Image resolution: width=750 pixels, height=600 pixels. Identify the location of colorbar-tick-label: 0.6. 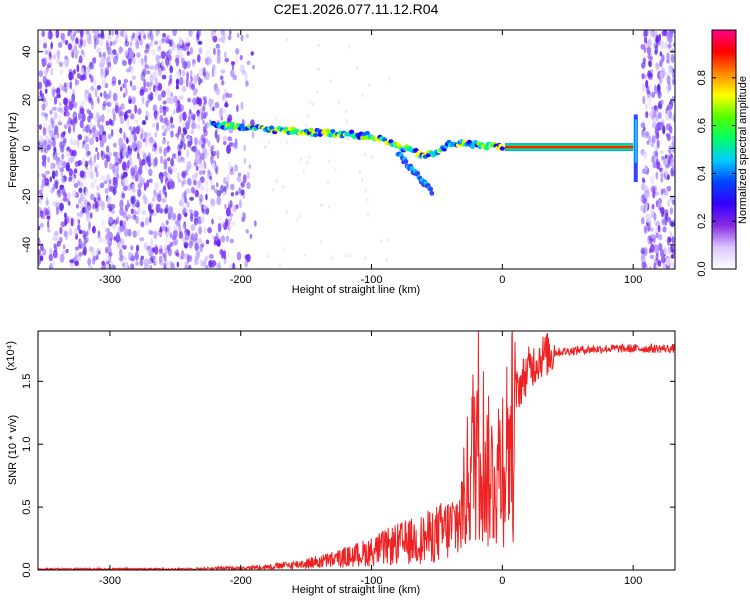
(702, 125).